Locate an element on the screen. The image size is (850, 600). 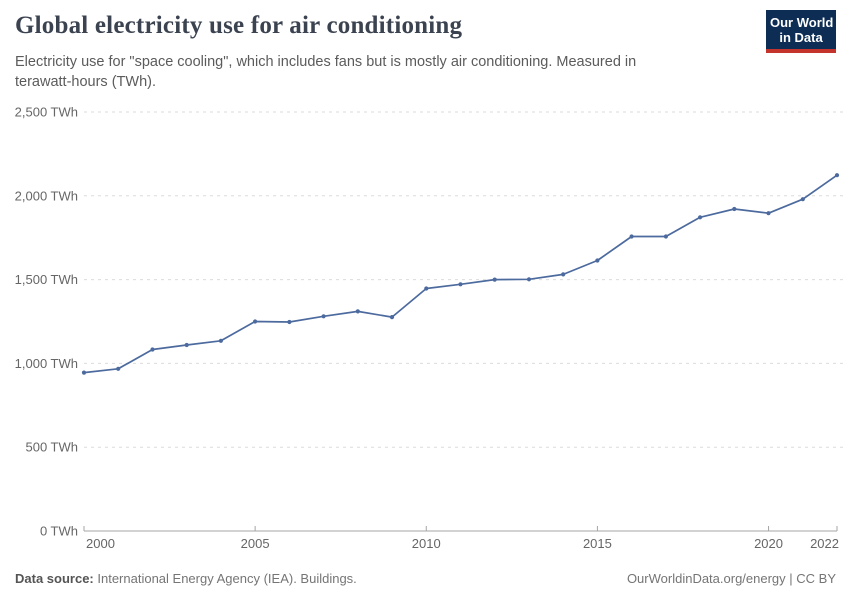
x-tick-label: 2010 is located at coordinates (426, 543).